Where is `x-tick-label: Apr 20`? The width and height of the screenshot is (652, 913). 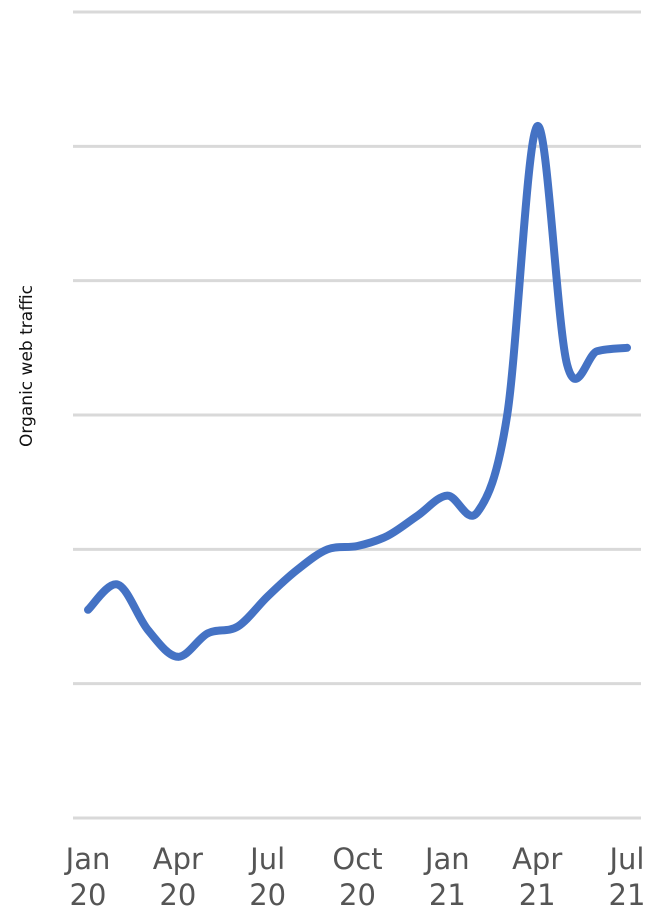
x-tick-label: Apr 20 is located at coordinates (178, 877).